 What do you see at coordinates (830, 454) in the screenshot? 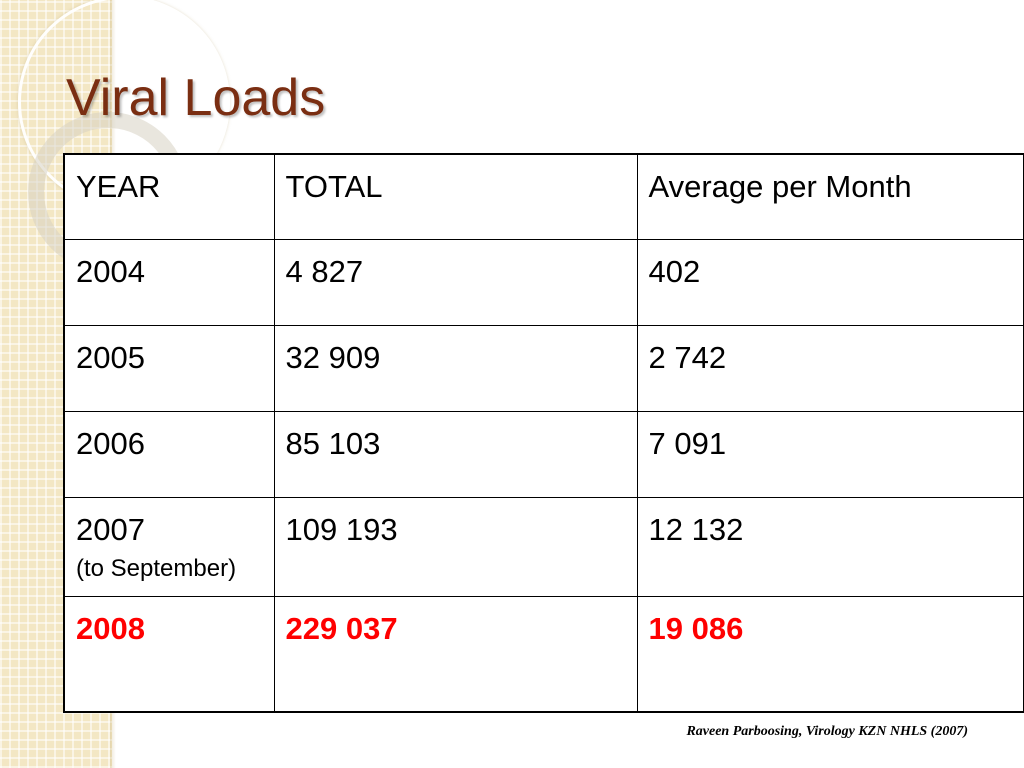
I see `average-cell: 7 091` at bounding box center [830, 454].